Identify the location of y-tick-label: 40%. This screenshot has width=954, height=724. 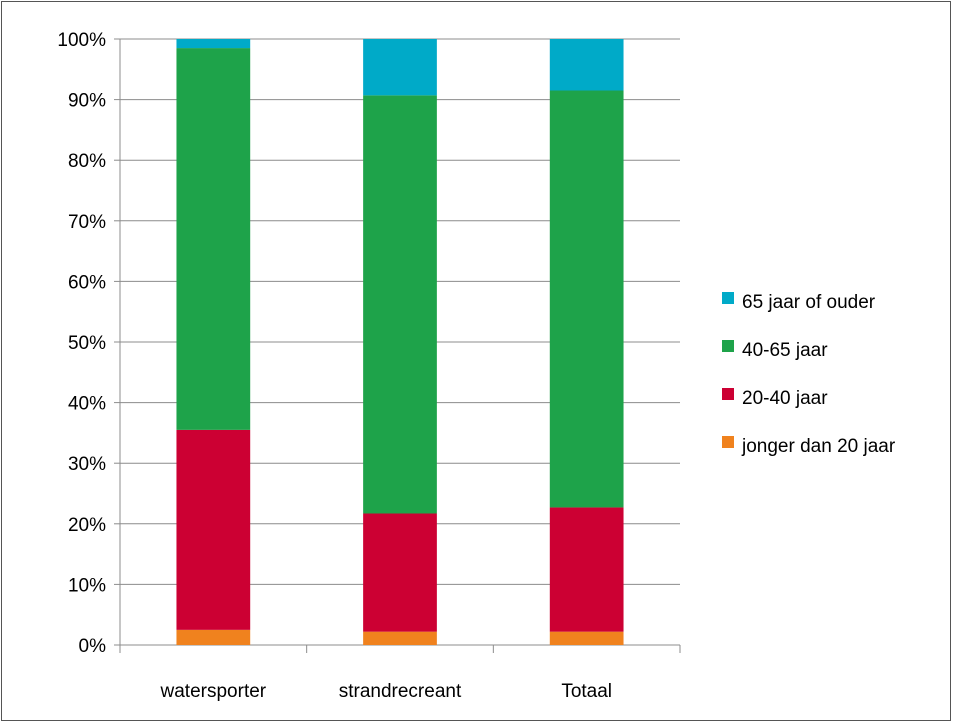
(87, 404).